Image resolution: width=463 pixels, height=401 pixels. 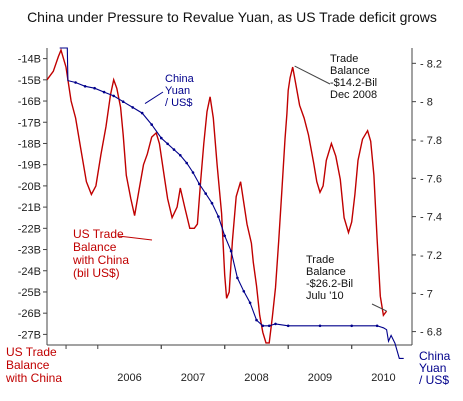 What do you see at coordinates (426, 294) in the screenshot?
I see `y-right-tick-label: - 7` at bounding box center [426, 294].